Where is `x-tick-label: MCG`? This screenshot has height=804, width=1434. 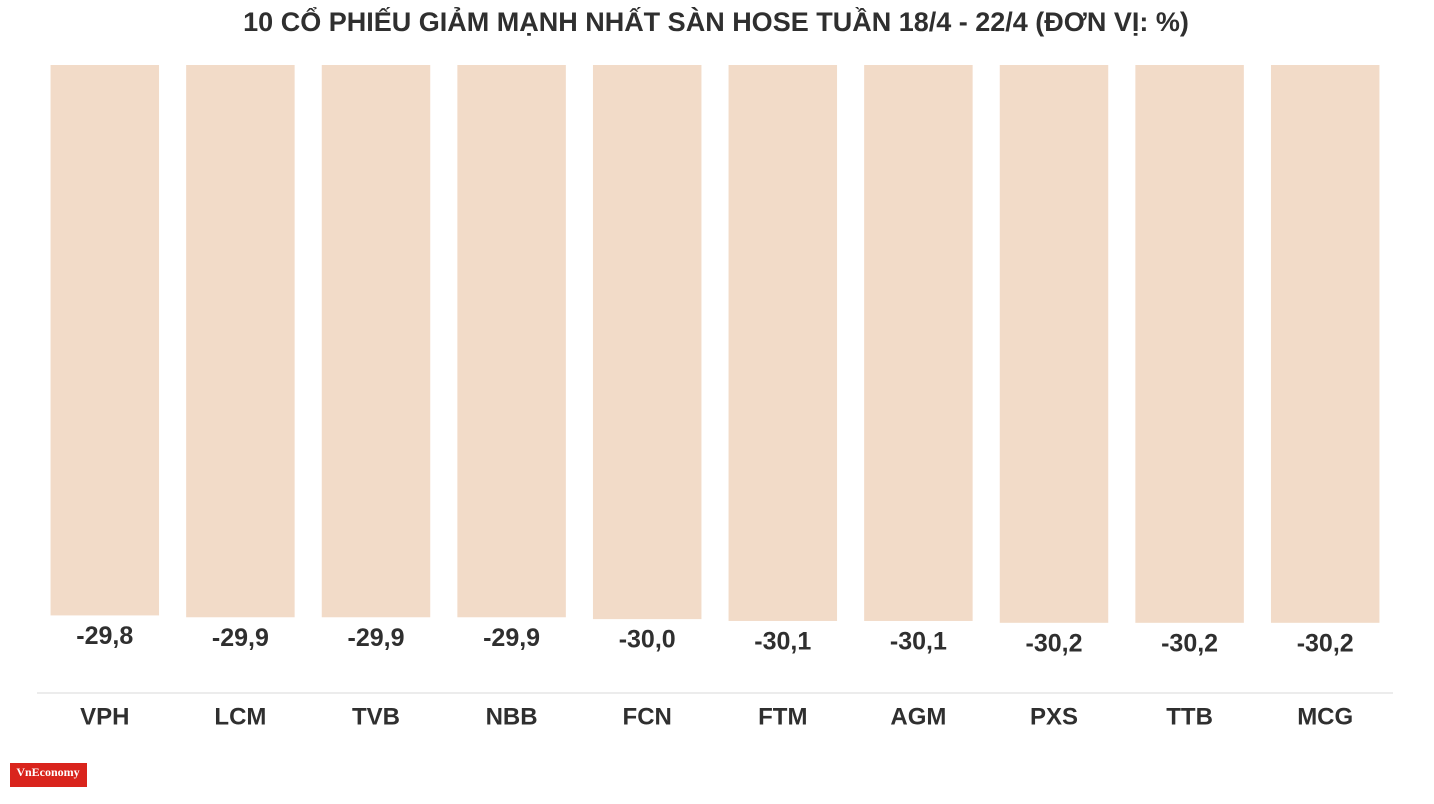
x-tick-label: MCG is located at coordinates (1325, 716).